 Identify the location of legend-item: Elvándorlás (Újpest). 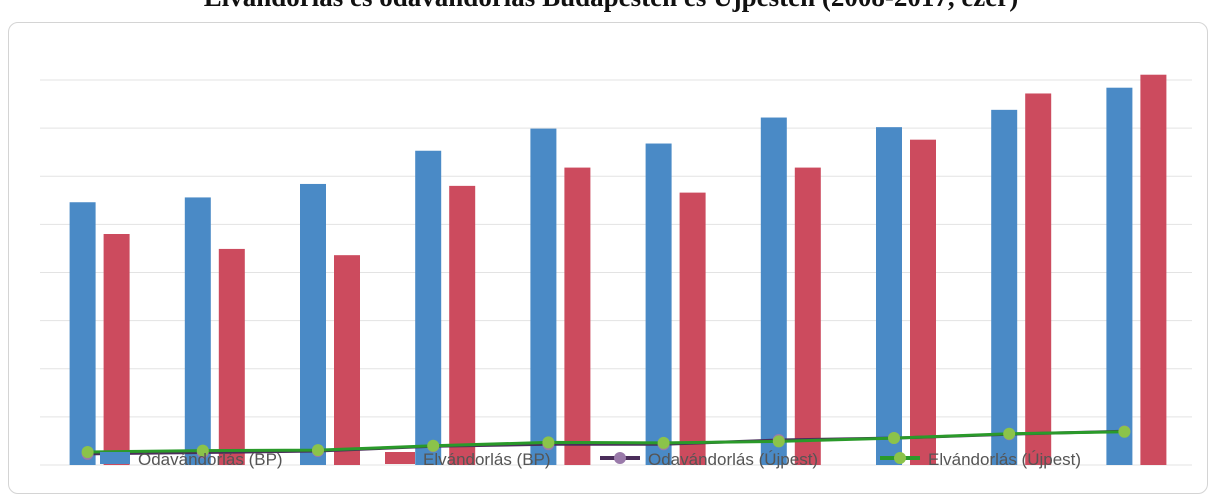
(980, 459).